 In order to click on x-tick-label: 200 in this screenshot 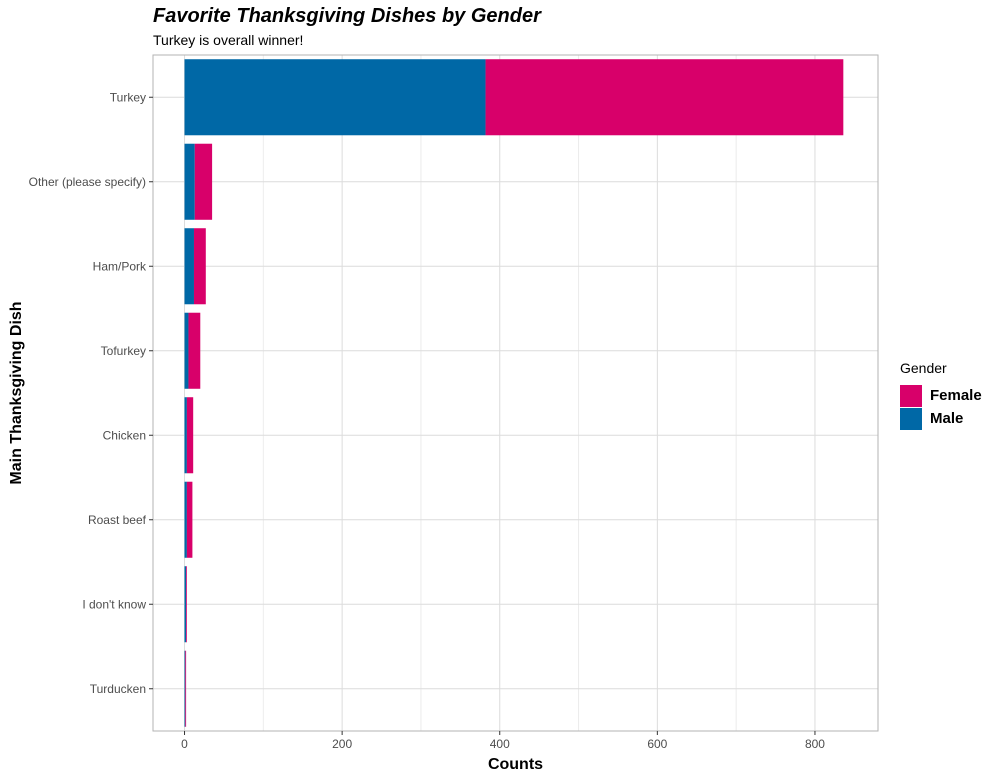, I will do `click(342, 744)`.